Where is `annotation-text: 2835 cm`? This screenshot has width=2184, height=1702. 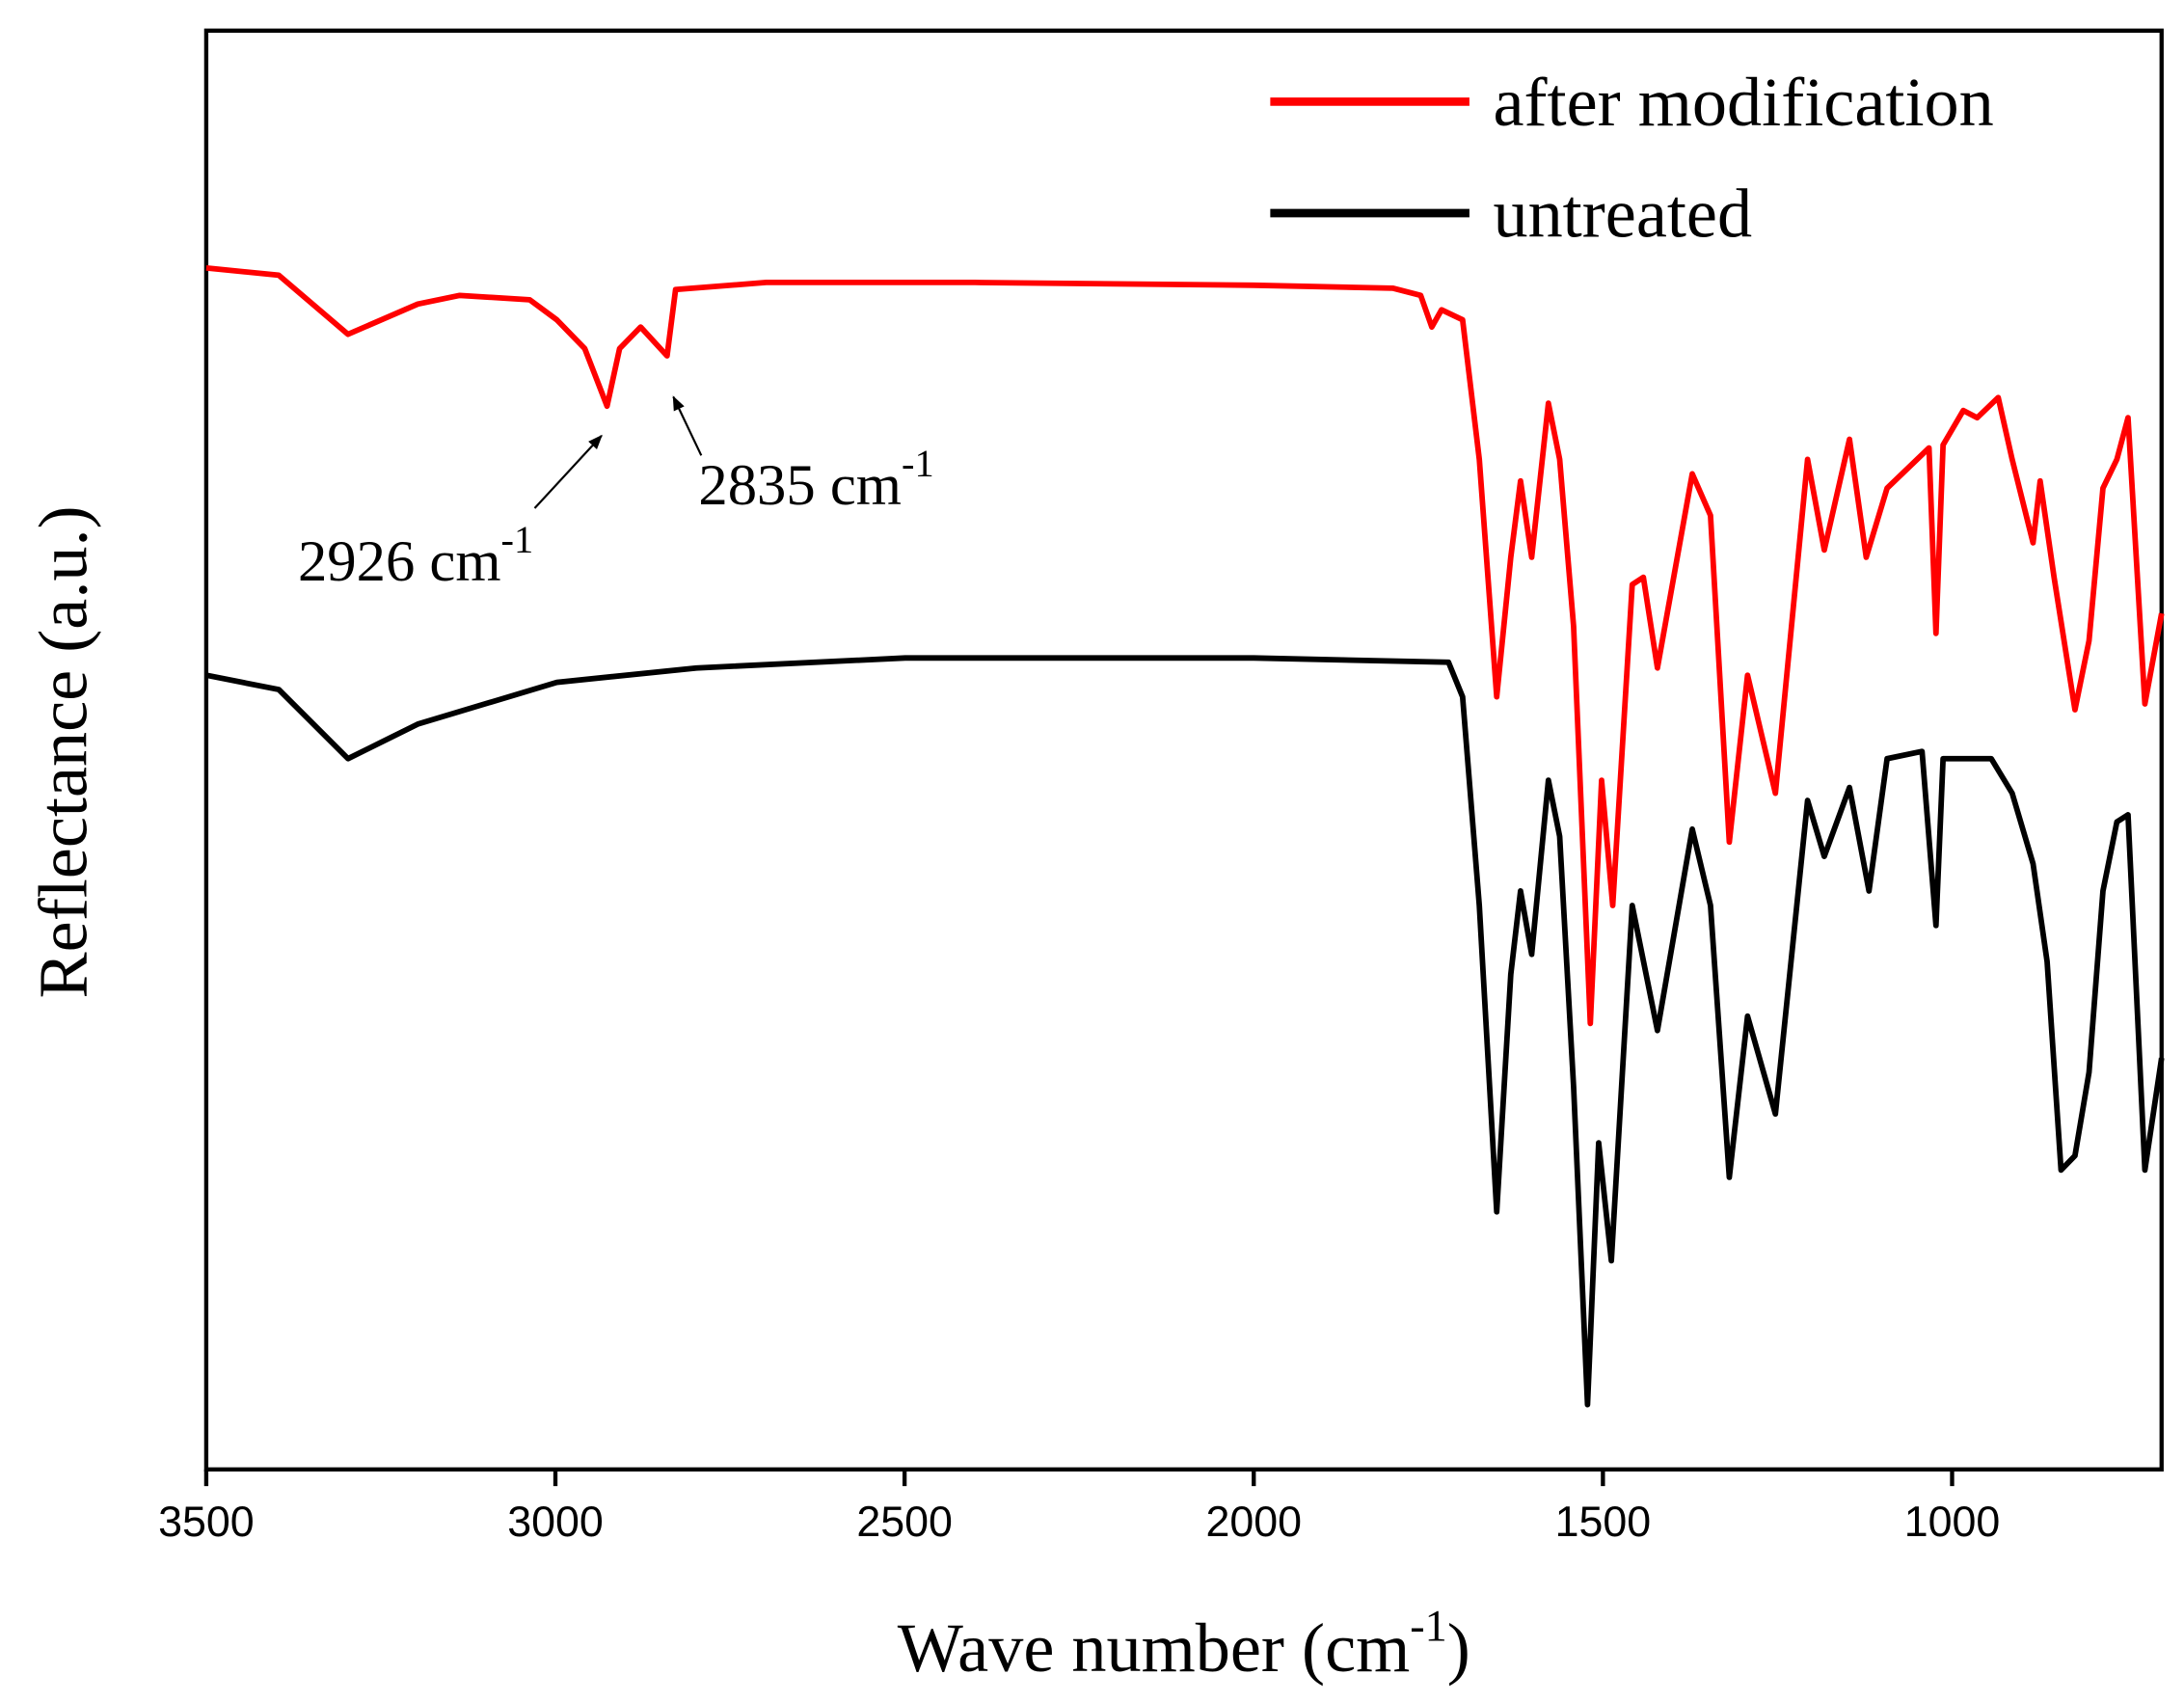 annotation-text: 2835 cm is located at coordinates (800, 485).